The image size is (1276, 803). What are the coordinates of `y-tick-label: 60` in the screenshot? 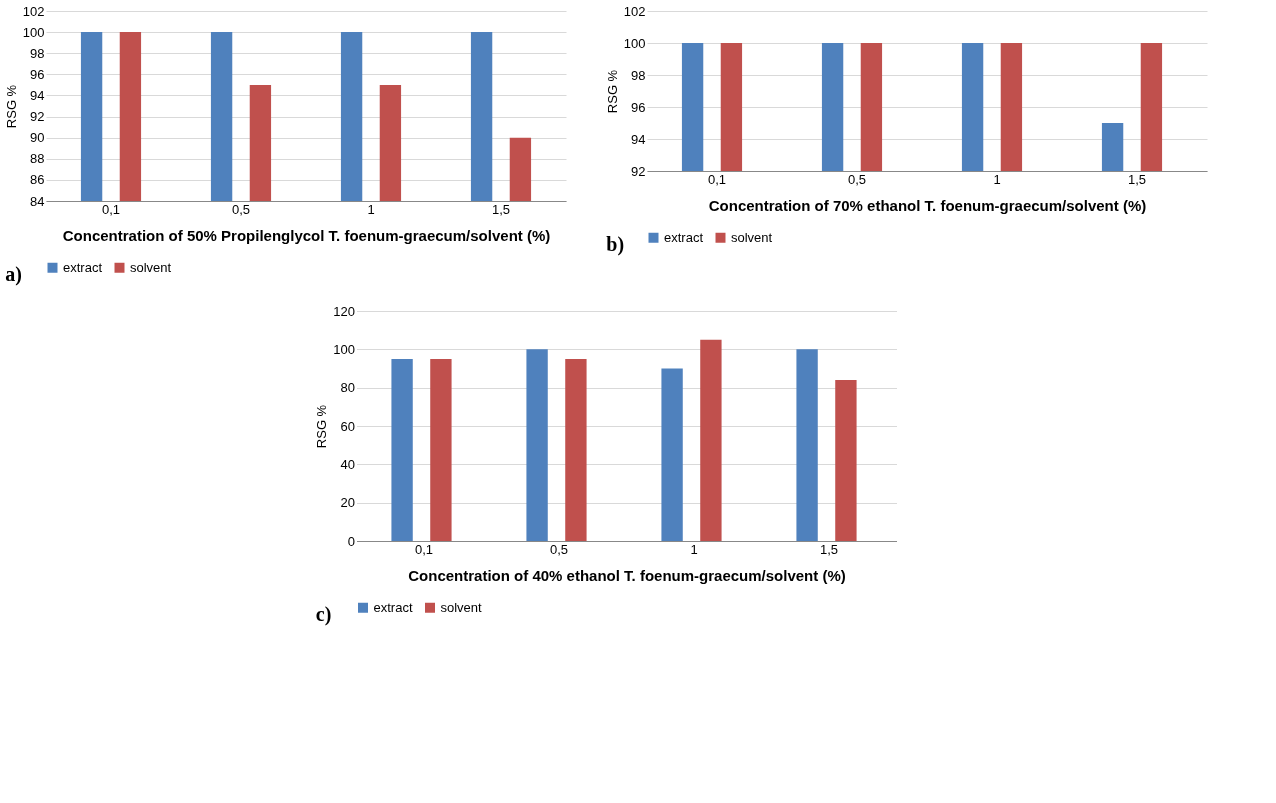 It's located at (347, 426).